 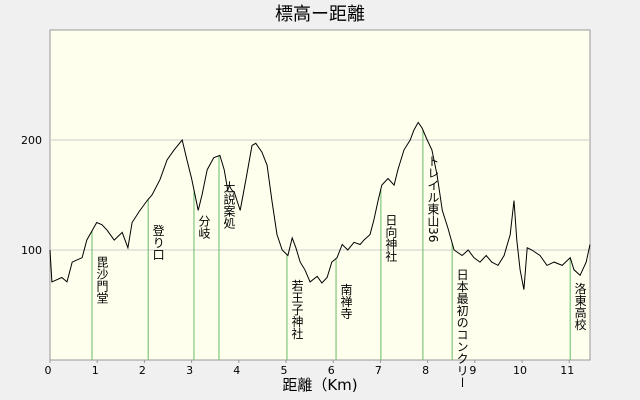 I want to click on landmark-label: 洛東高校, so click(x=580, y=305).